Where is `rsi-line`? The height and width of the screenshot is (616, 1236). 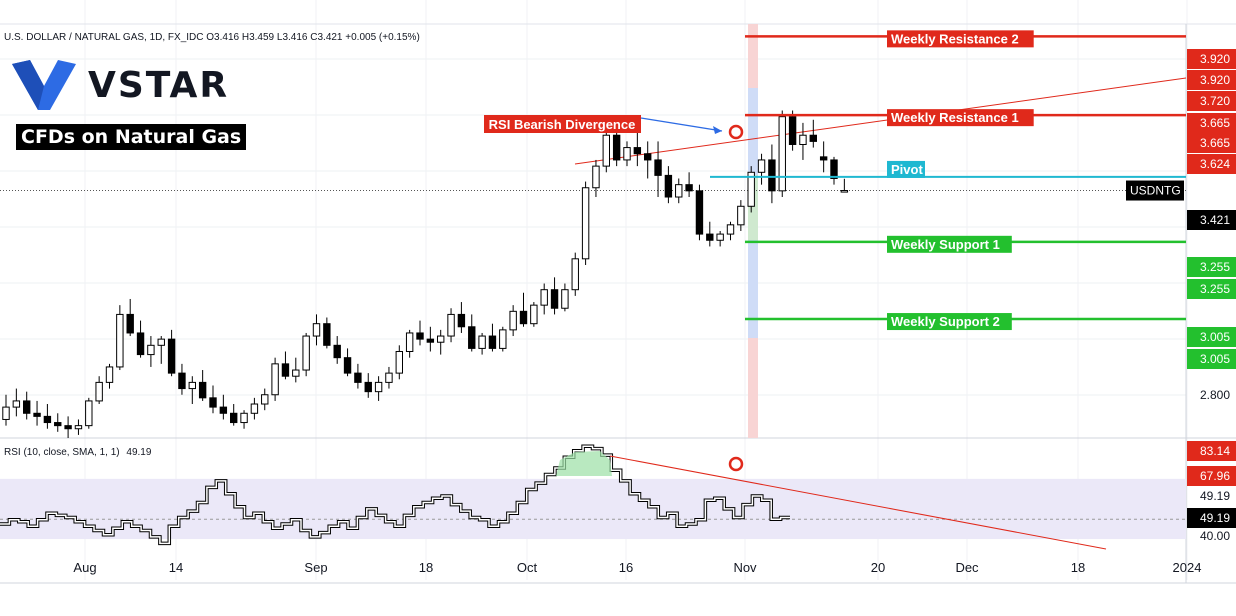
rsi-line is located at coordinates (395, 495).